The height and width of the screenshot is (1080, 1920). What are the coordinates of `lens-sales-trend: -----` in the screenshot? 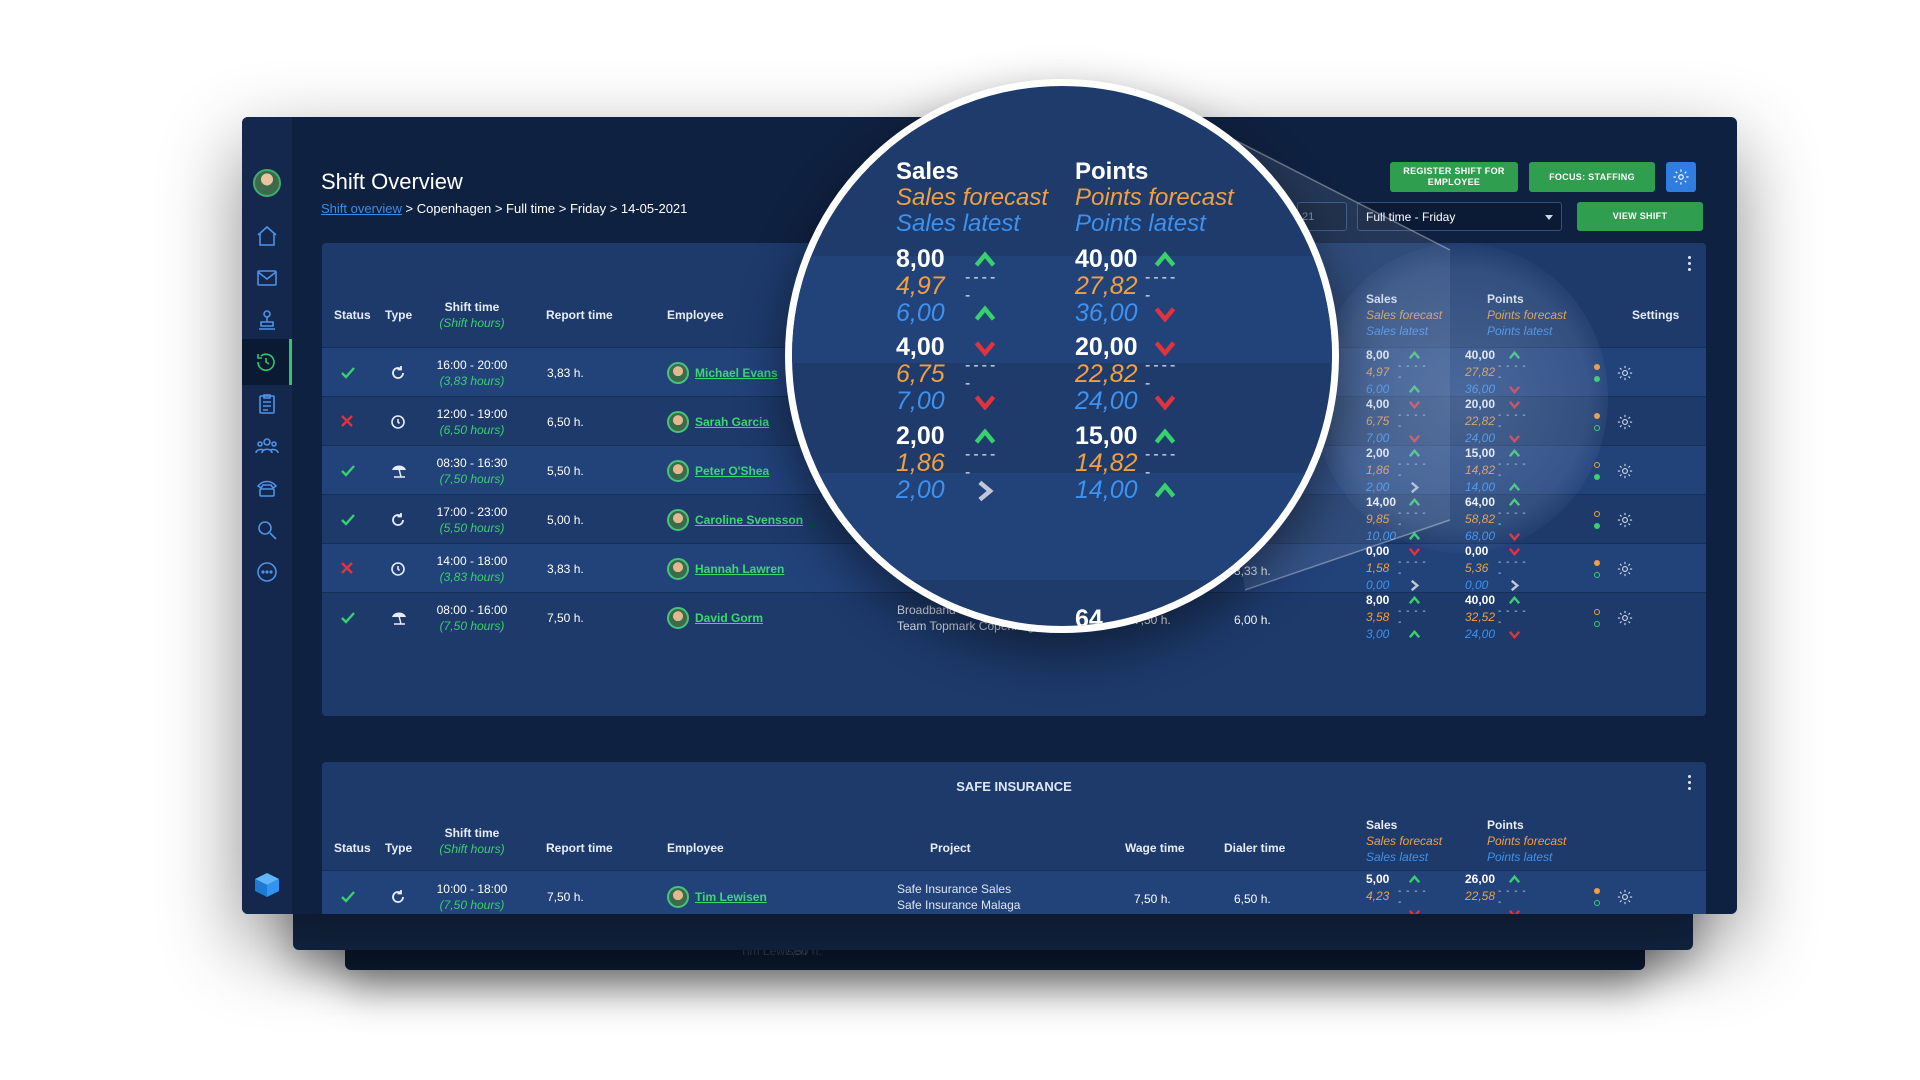 It's located at (985, 286).